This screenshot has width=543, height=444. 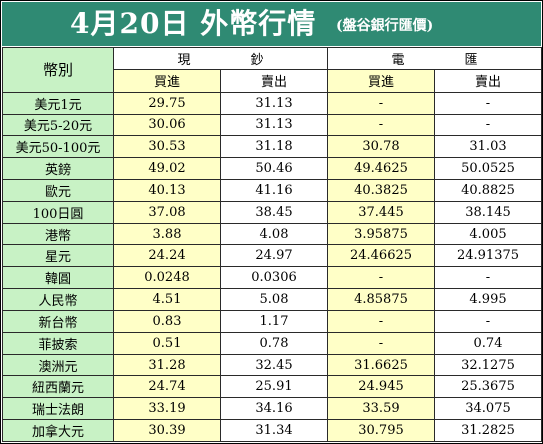 I want to click on cash-sell-value: 1.17, so click(x=274, y=321).